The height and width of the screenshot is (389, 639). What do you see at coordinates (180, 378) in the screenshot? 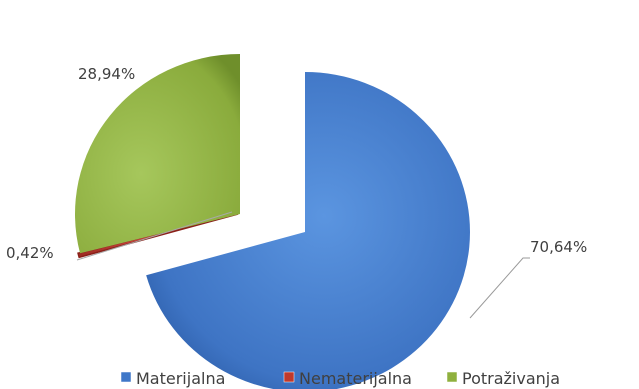
I see `legend-label-materijalna: Materijalna` at bounding box center [180, 378].